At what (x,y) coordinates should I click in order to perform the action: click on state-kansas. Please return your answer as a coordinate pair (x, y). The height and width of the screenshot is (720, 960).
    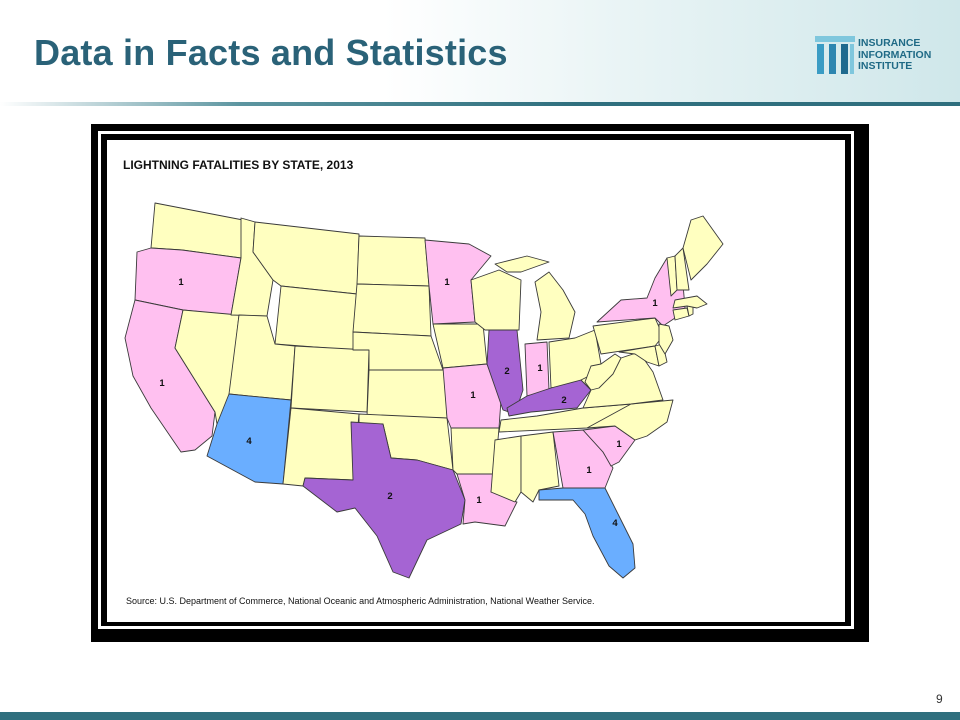
    Looking at the image, I should click on (407, 394).